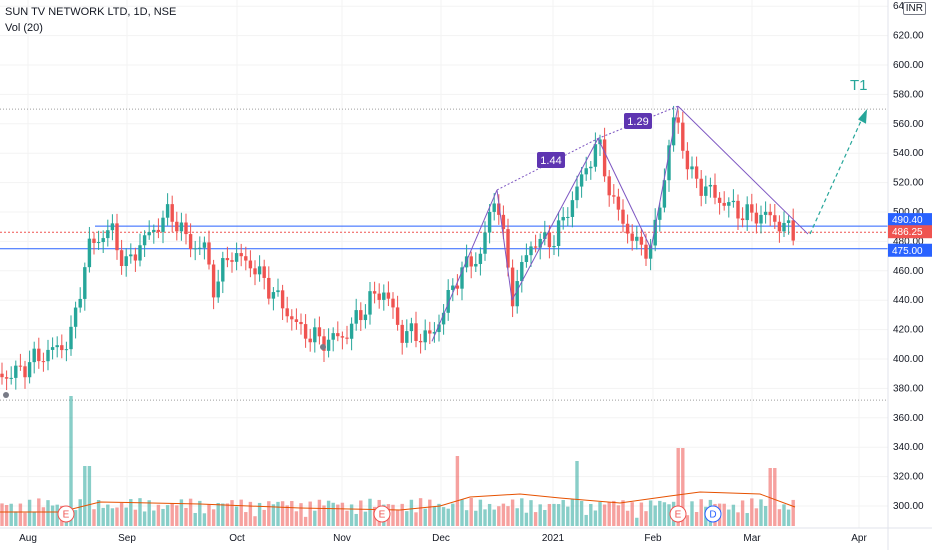 The height and width of the screenshot is (550, 932). I want to click on price-tick-label: 440.00, so click(908, 300).